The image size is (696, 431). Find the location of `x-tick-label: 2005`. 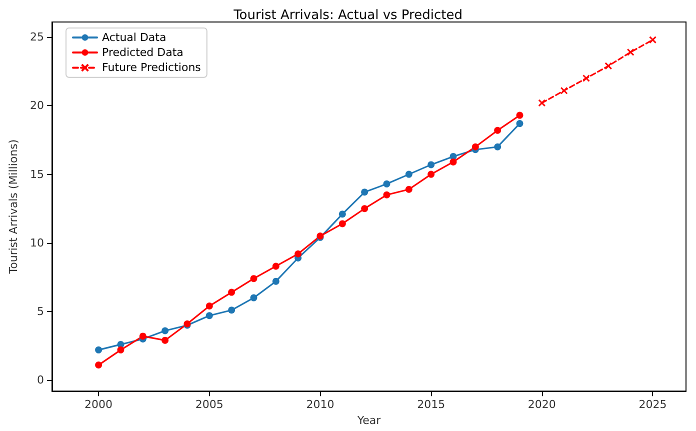

x-tick-label: 2005 is located at coordinates (209, 405).